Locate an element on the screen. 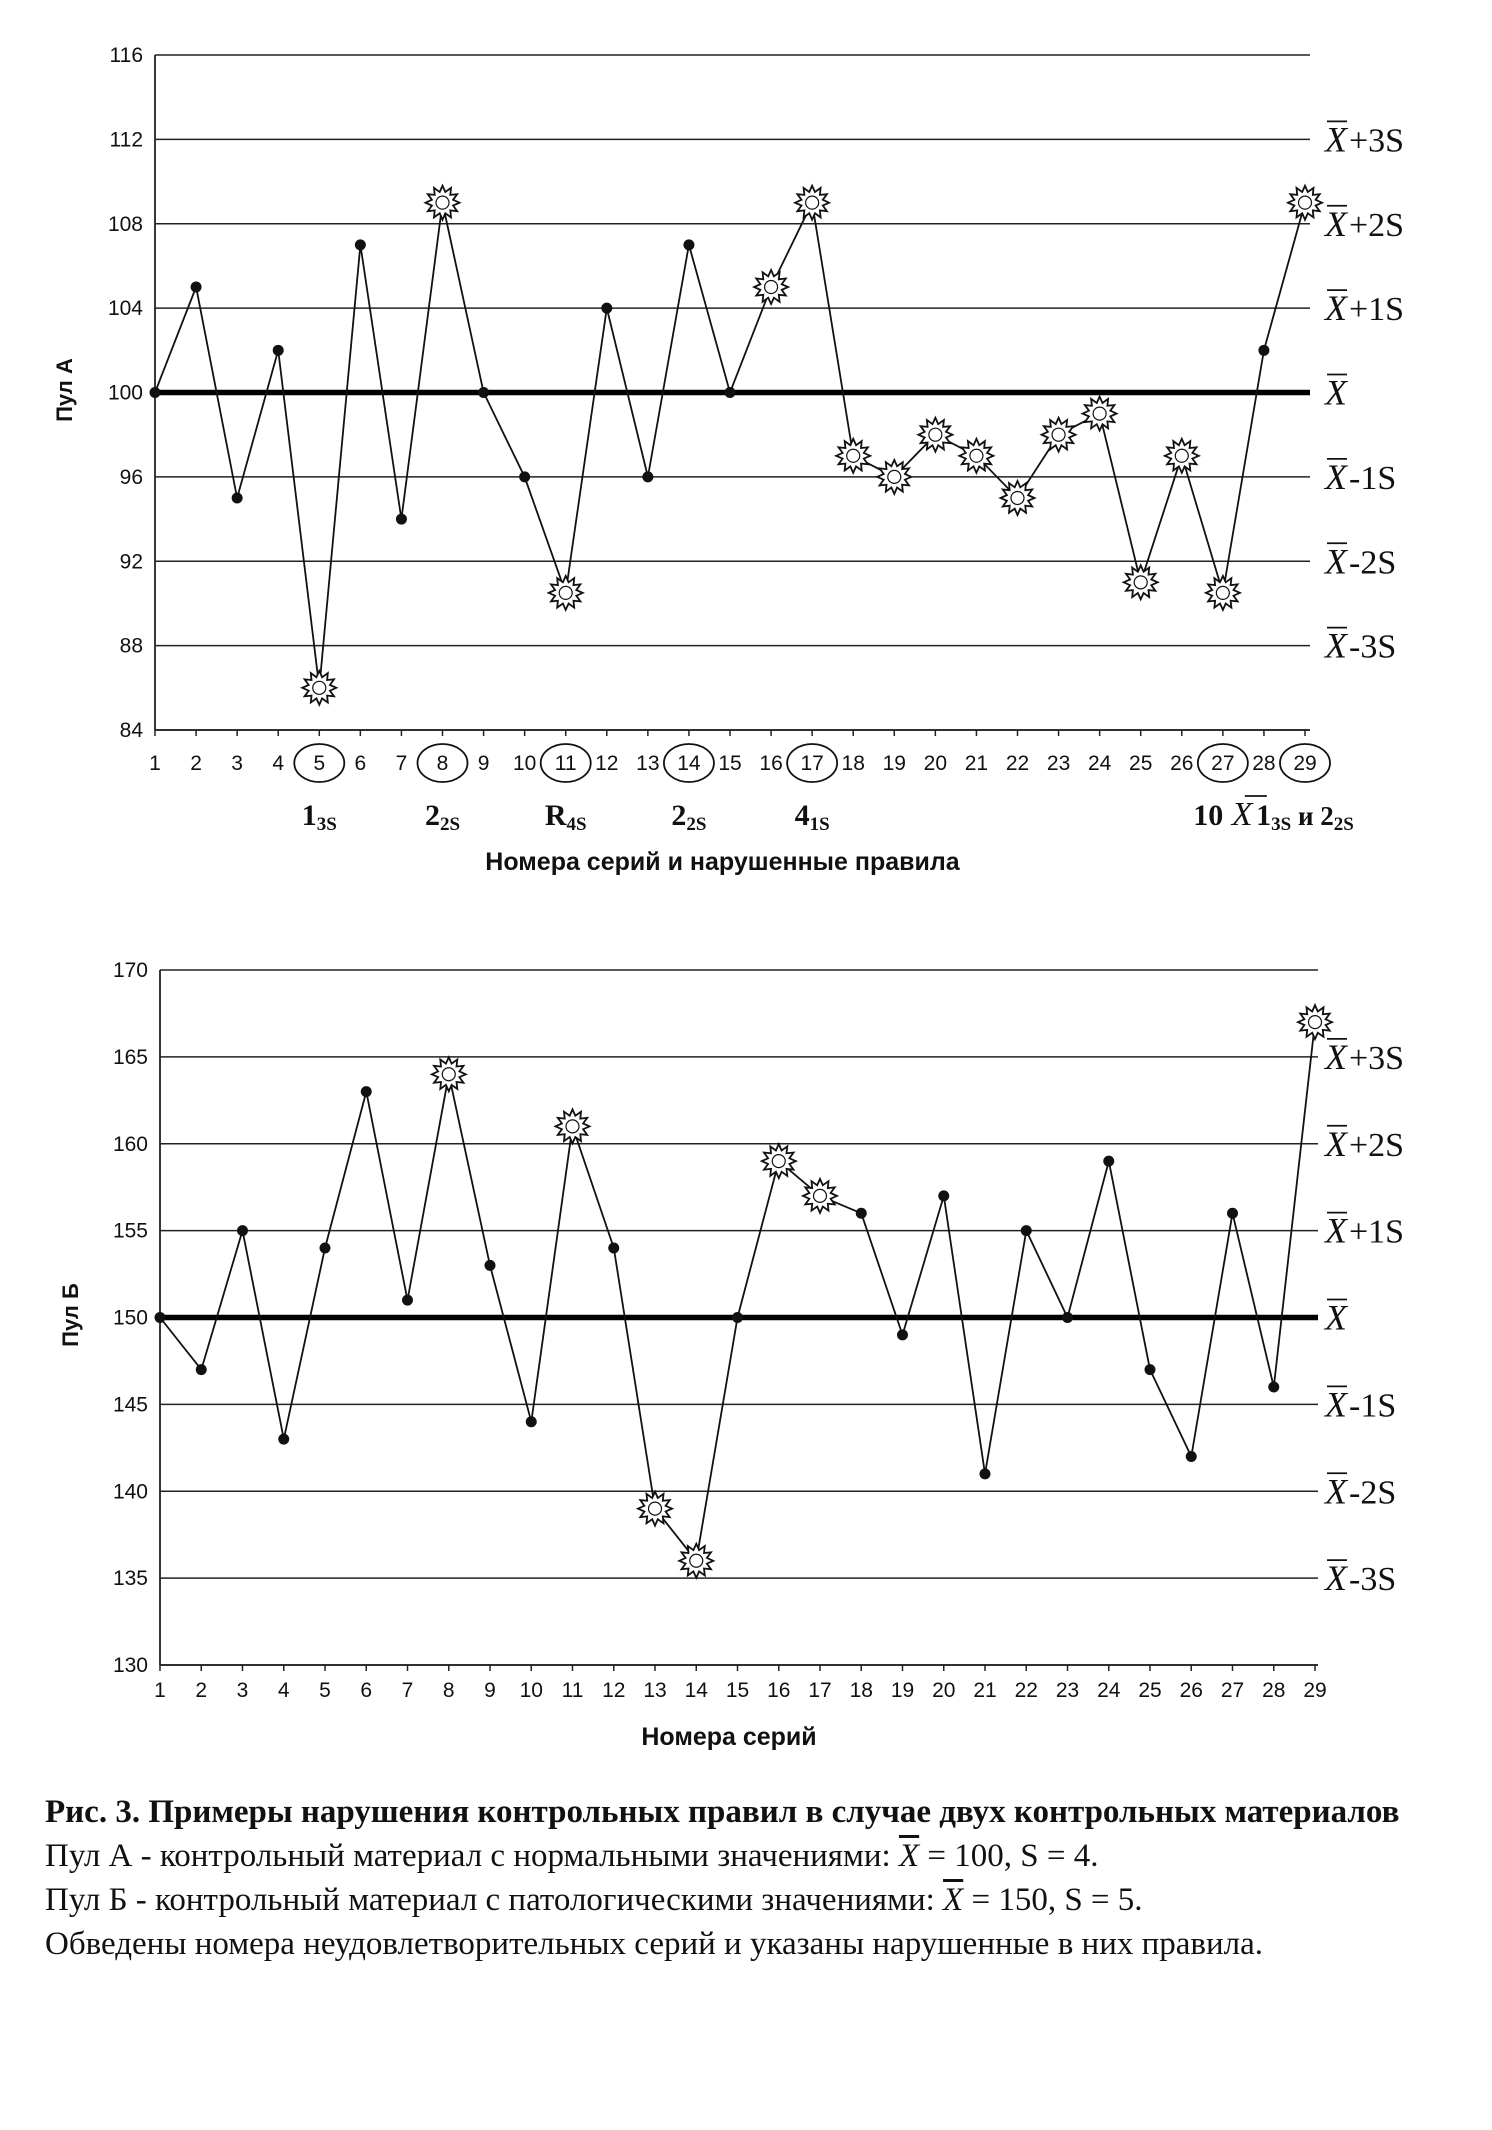  x-tick-label: 17 is located at coordinates (811, 763).